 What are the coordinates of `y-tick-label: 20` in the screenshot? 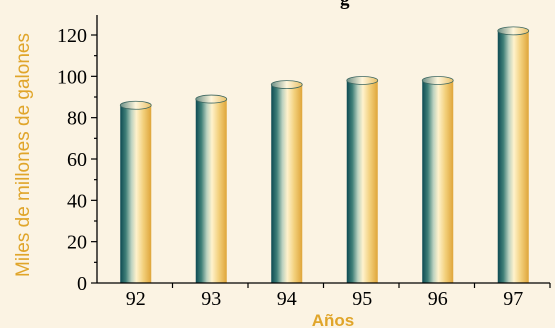 It's located at (77, 243).